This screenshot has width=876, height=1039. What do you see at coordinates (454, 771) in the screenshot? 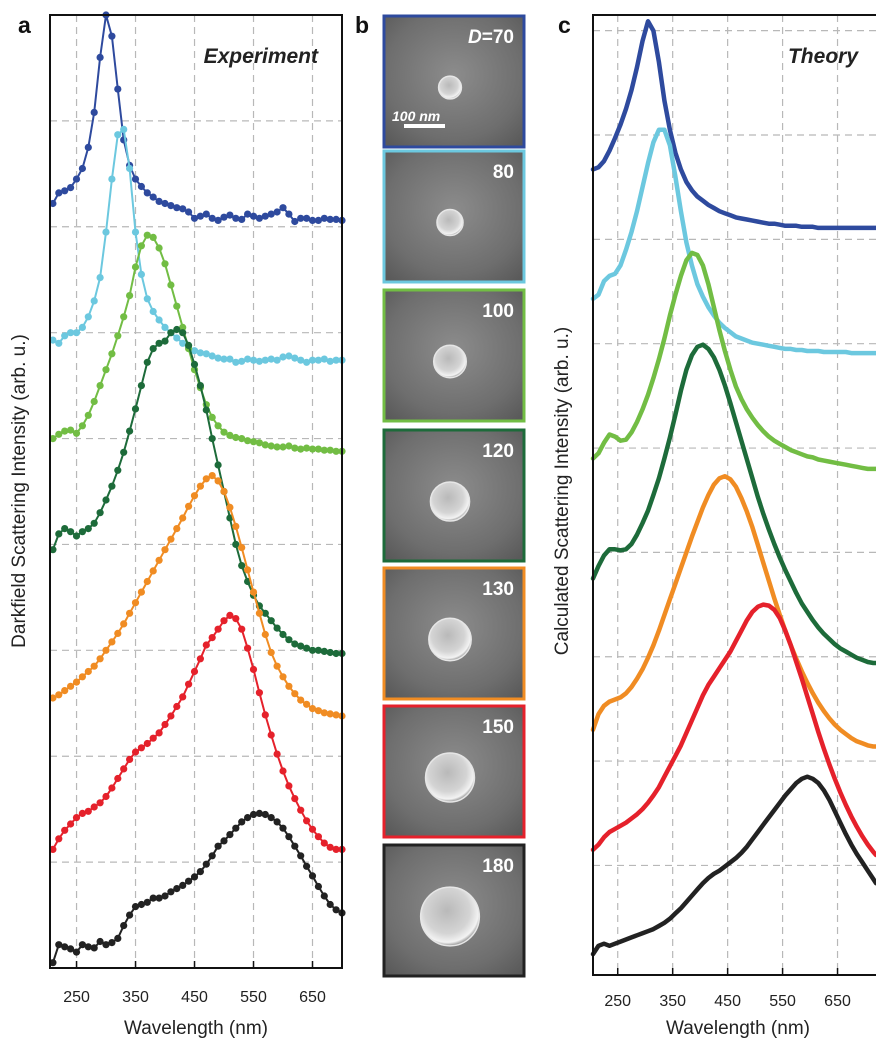
I see `sem-inset-d150: 150` at bounding box center [454, 771].